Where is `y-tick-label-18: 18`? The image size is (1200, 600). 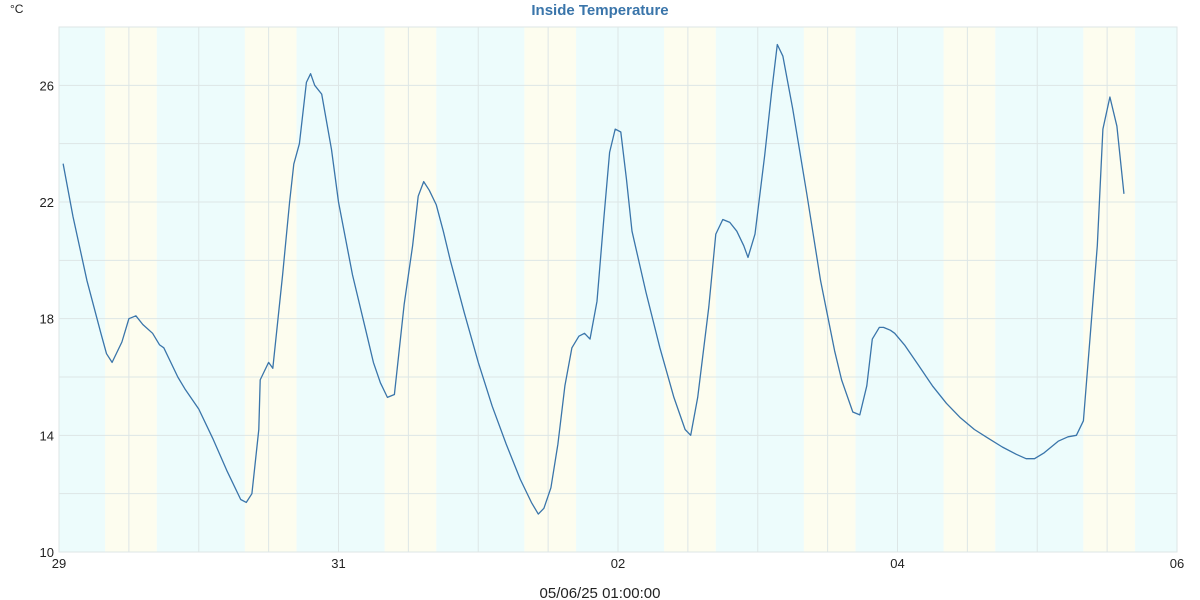 y-tick-label-18: 18 is located at coordinates (47, 319).